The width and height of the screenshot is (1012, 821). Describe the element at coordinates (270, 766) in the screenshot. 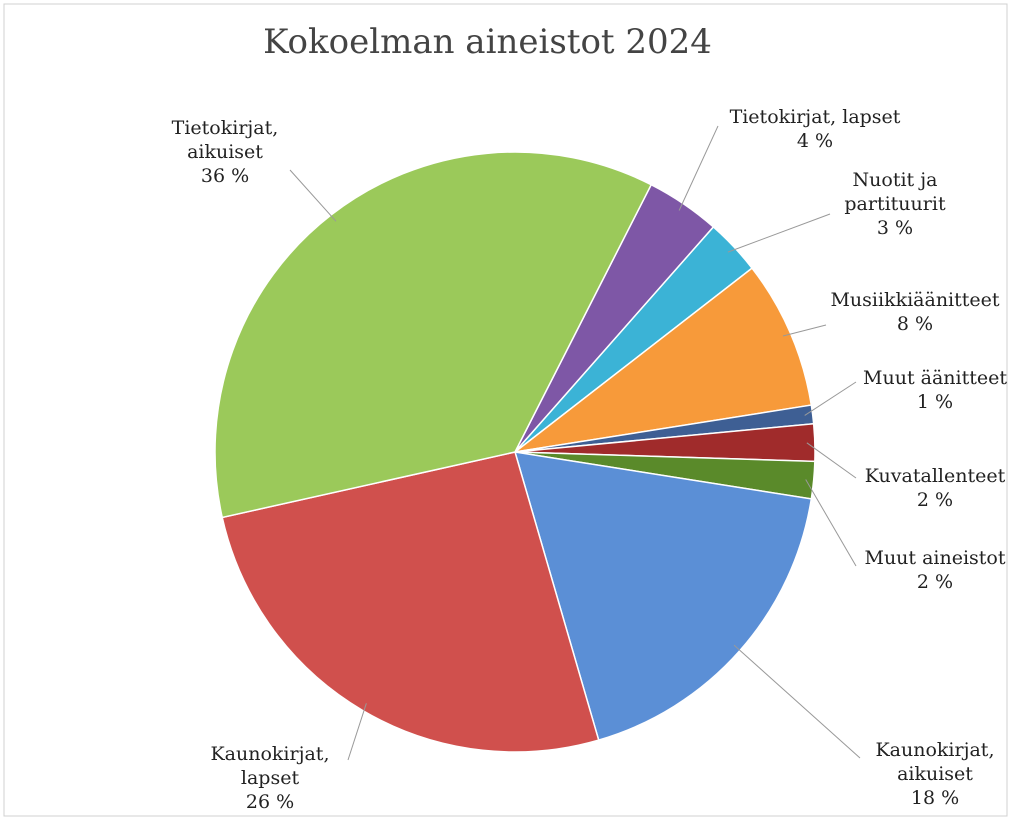

I see `category-label: Kaunokirjat, lapset` at that location.